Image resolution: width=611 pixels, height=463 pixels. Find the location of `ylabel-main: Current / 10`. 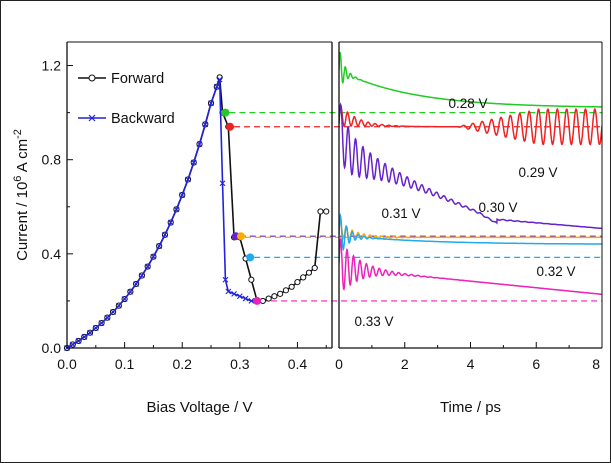

ylabel-main: Current / 10 is located at coordinates (22, 221).